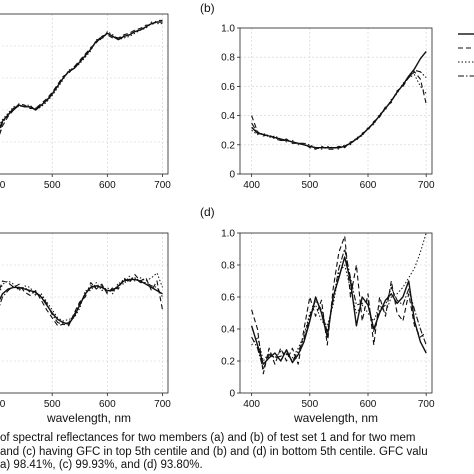 This screenshot has height=474, width=474. What do you see at coordinates (207, 212) in the screenshot?
I see `panel-label: (d)` at bounding box center [207, 212].